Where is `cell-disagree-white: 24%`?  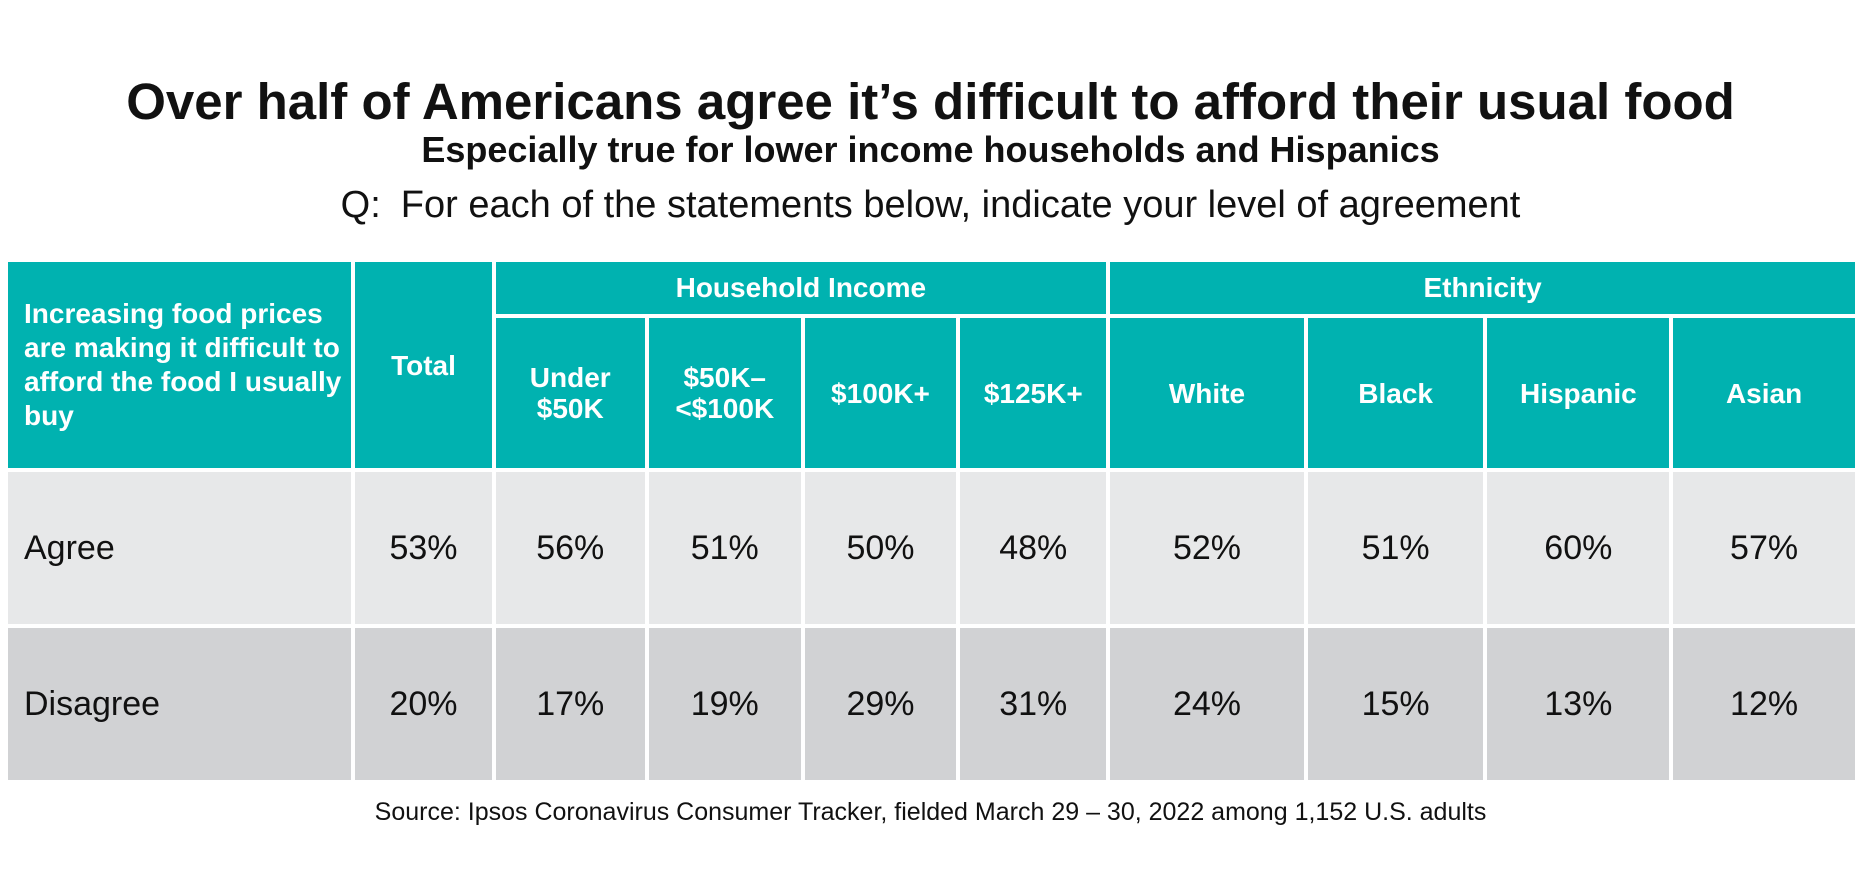
cell-disagree-white: 24% is located at coordinates (1207, 704).